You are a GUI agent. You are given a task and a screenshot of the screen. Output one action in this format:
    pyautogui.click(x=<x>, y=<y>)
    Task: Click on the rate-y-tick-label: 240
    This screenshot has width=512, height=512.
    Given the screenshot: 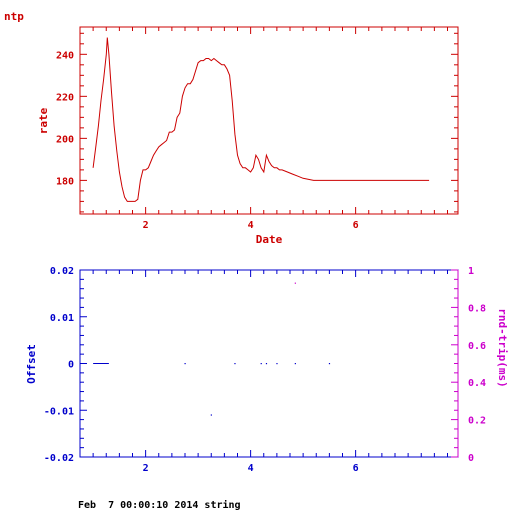 What is the action you would take?
    pyautogui.click(x=65, y=55)
    